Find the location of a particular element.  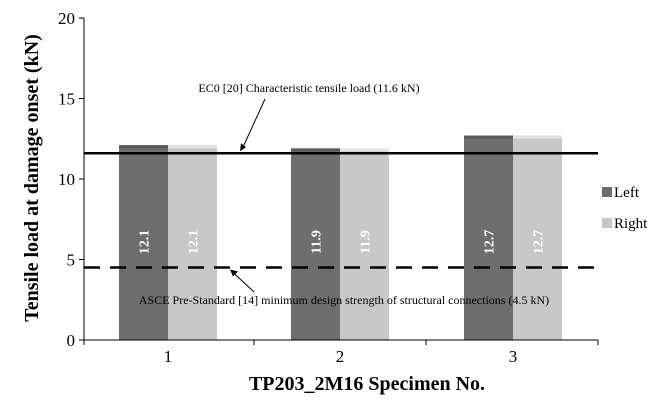

legend-label-left: Left is located at coordinates (627, 193).